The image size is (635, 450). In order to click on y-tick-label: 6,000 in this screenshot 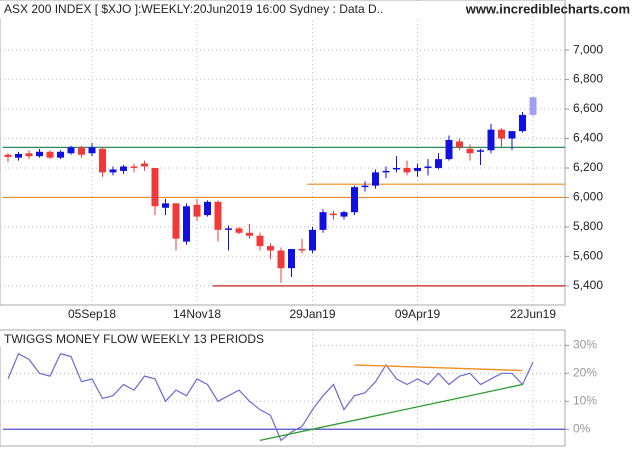, I will do `click(588, 197)`.